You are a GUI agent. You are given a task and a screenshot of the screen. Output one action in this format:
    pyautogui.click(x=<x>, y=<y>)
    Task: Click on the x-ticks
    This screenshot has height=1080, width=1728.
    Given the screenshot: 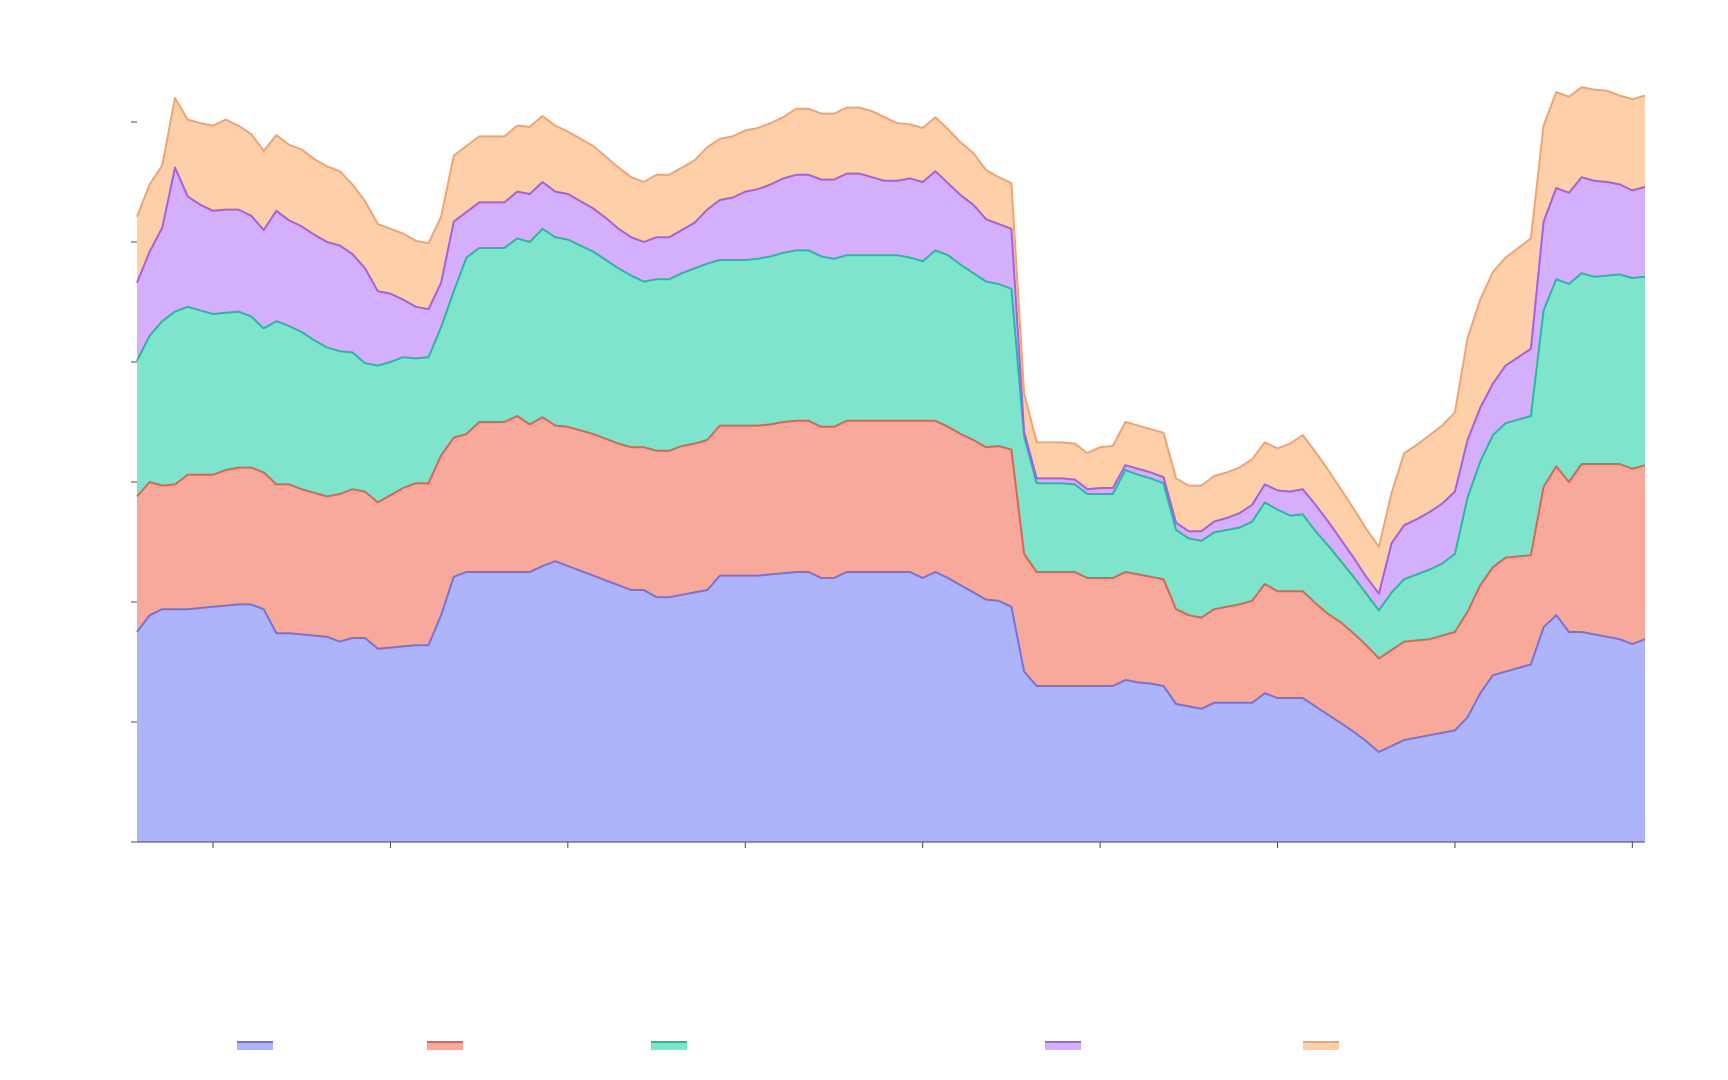 What is the action you would take?
    pyautogui.click(x=922, y=845)
    